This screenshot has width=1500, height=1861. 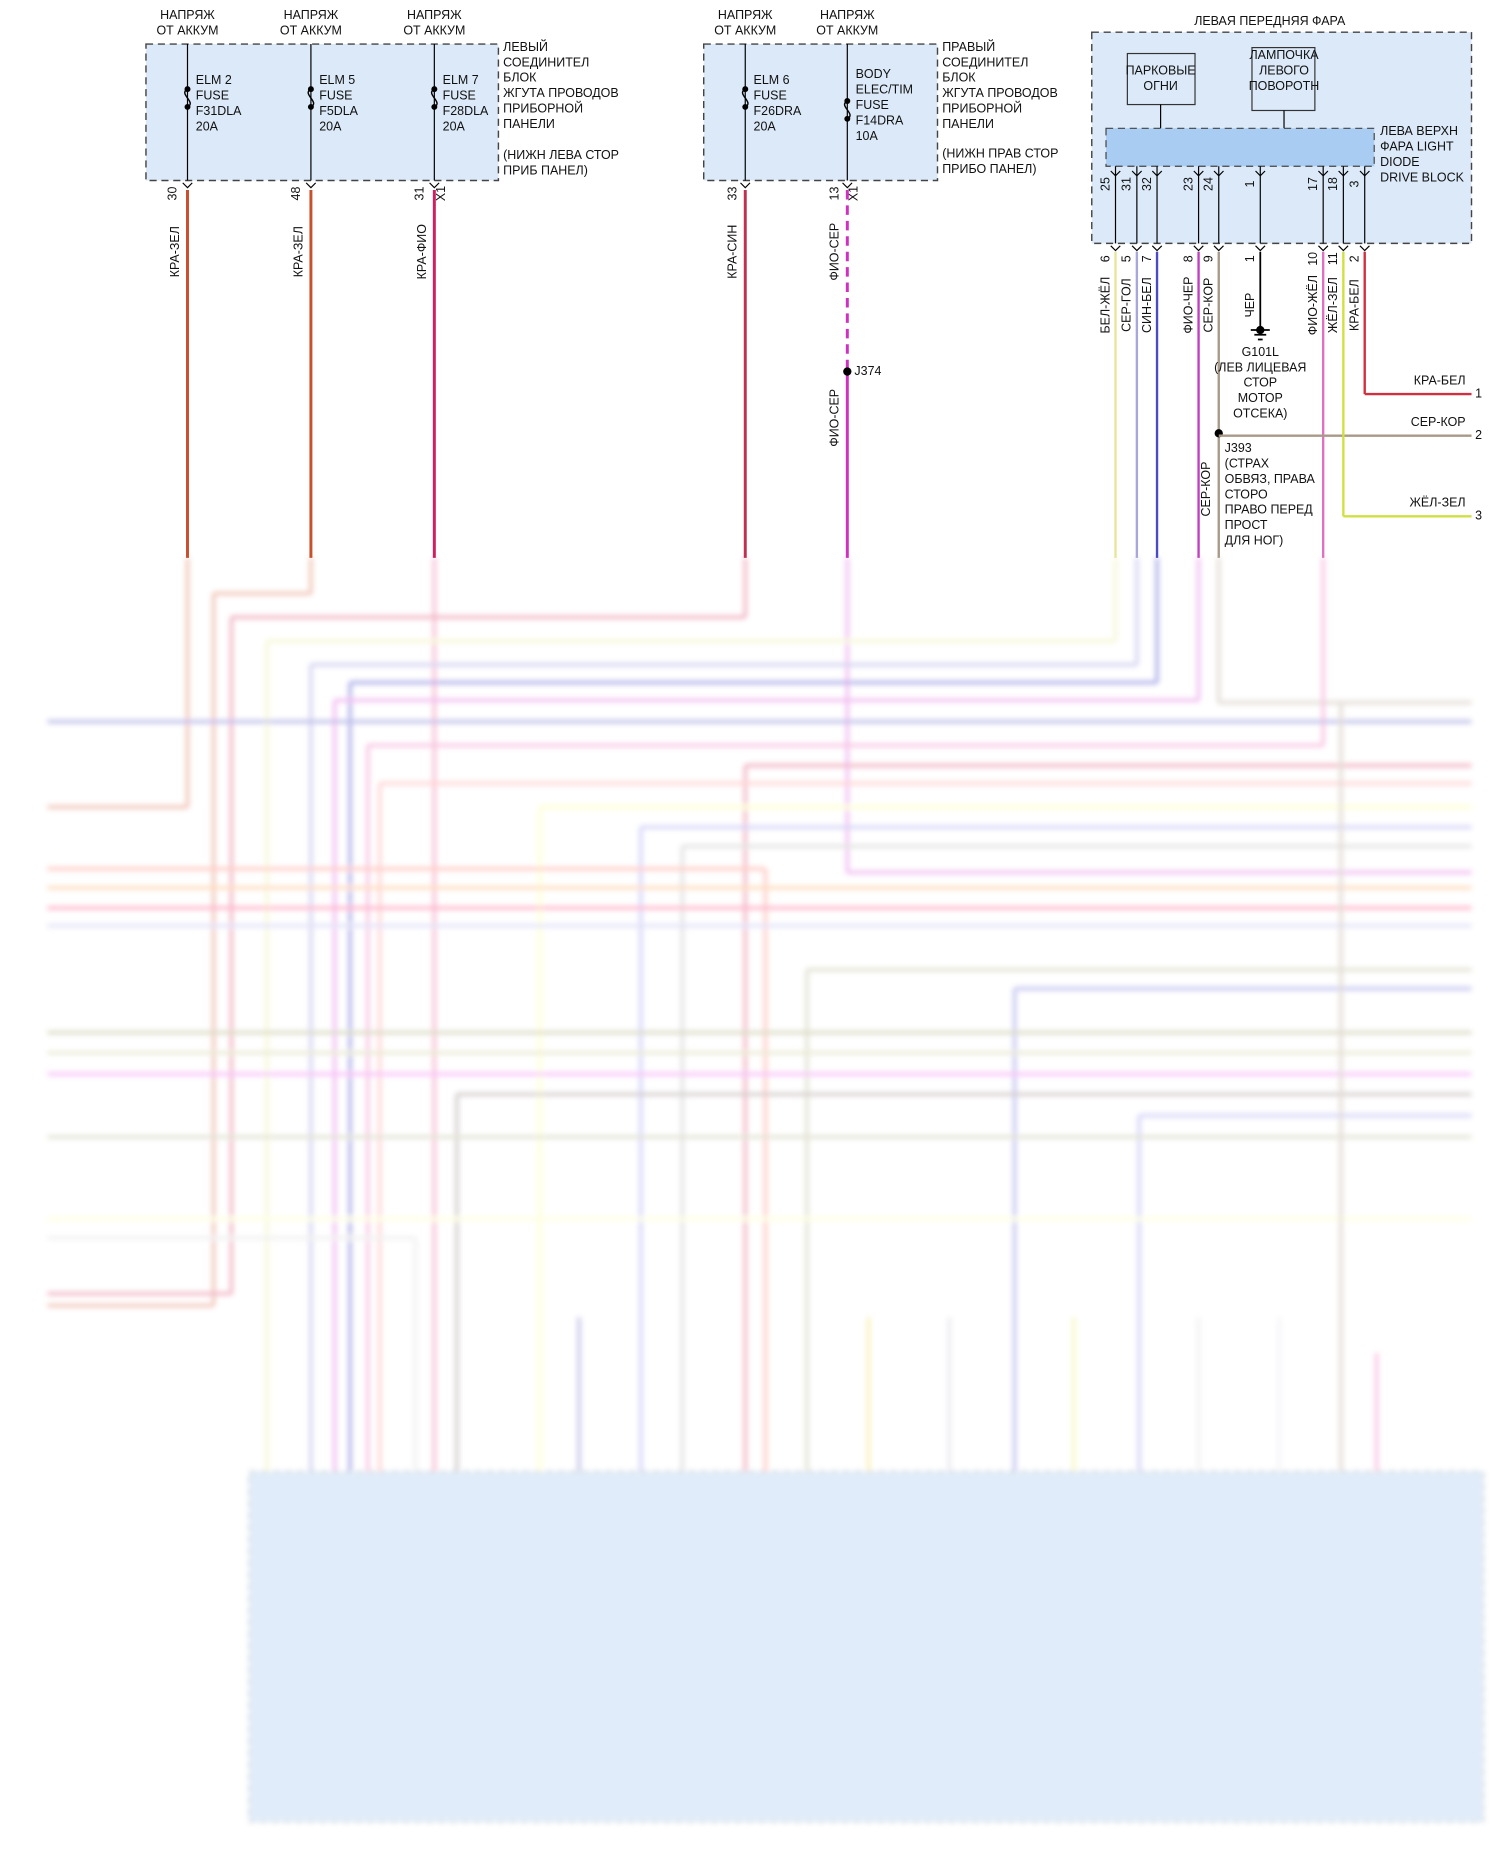 I want to click on splice-label: J393, so click(x=1238, y=448).